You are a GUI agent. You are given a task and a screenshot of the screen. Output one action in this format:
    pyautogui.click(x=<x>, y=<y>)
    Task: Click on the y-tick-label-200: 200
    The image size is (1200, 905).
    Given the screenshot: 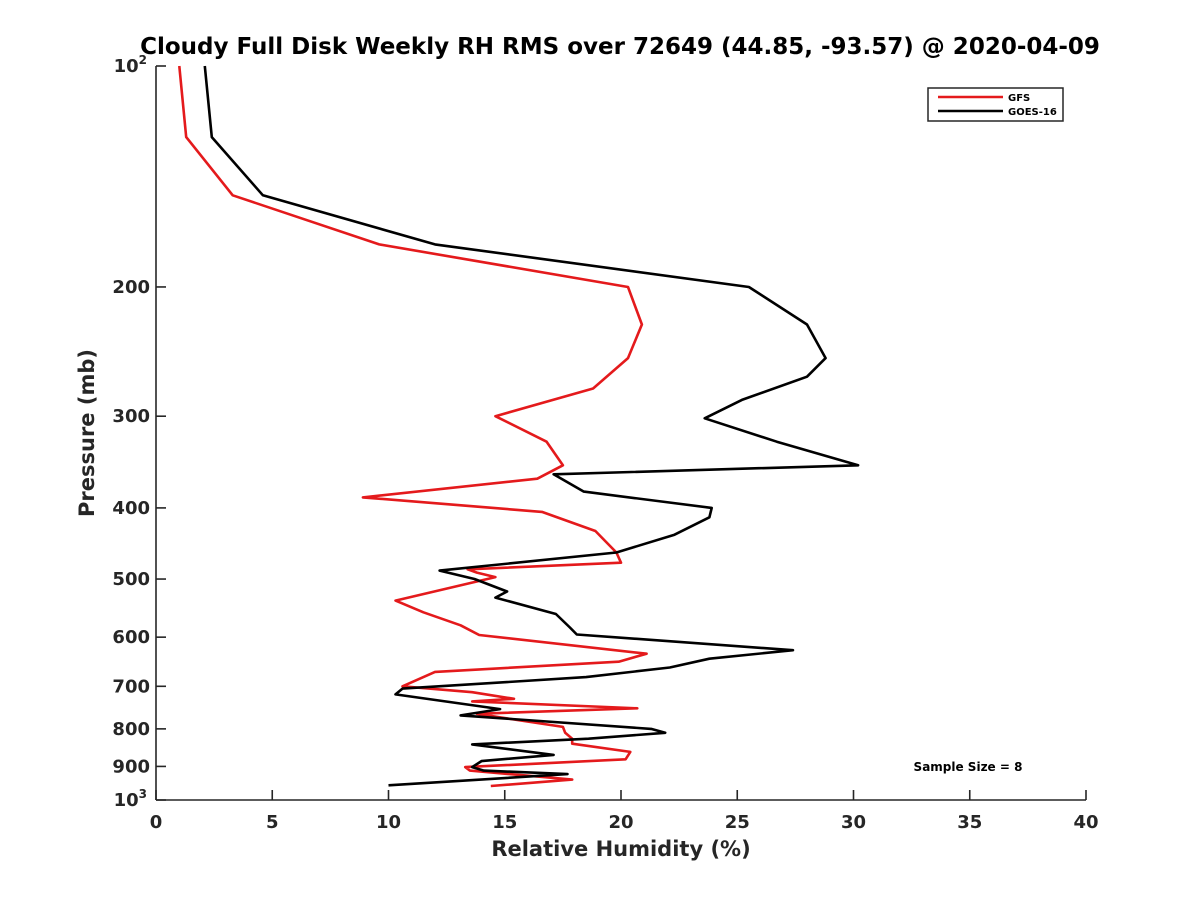 What is the action you would take?
    pyautogui.click(x=131, y=287)
    